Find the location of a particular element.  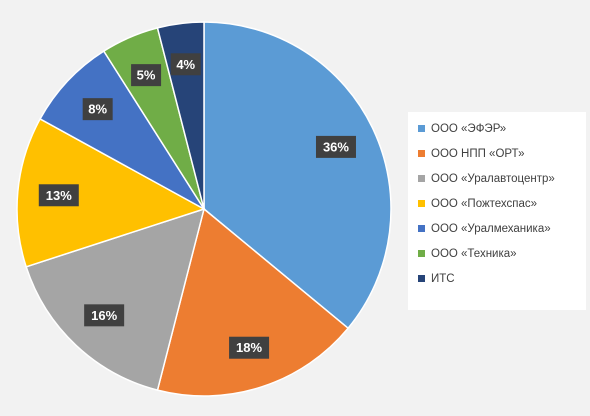

data-label-5: 8% is located at coordinates (97, 109).